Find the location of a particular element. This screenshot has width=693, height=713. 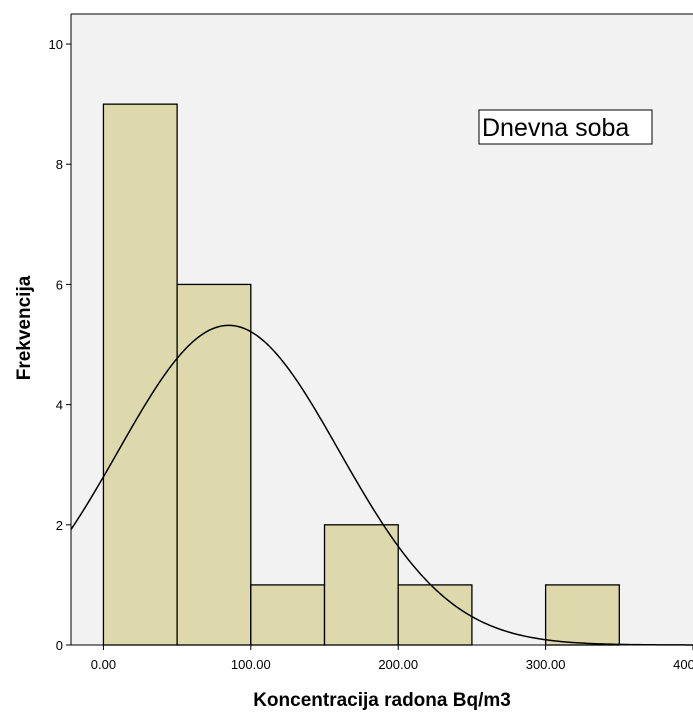

x-tick-label: 300.00 is located at coordinates (546, 664).